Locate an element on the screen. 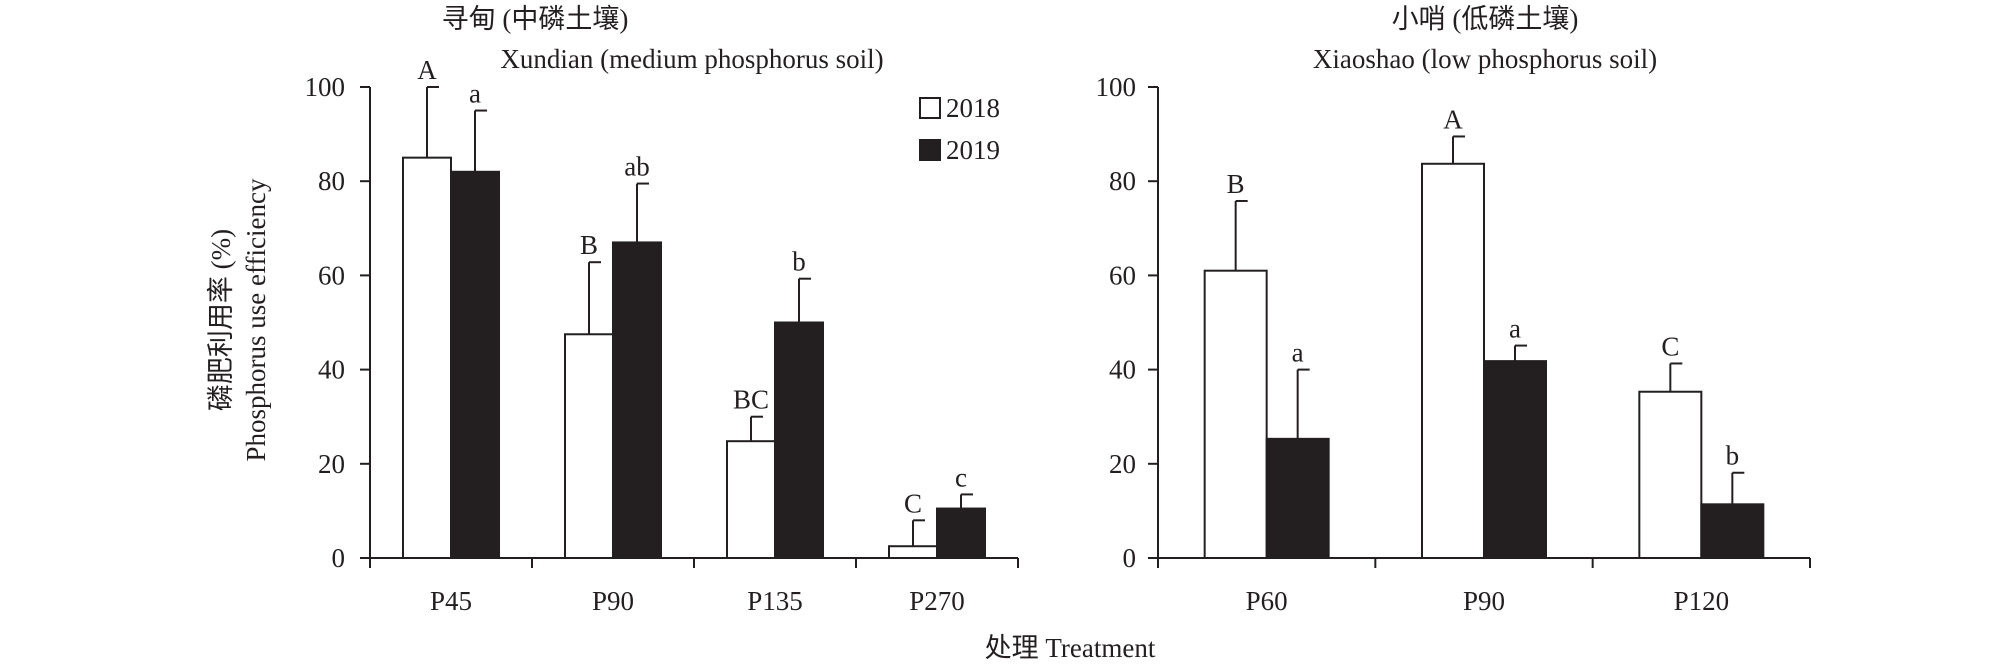 The height and width of the screenshot is (671, 2008). chart-subtitle: Xiaoshao (low phosphorus soil) is located at coordinates (1485, 59).